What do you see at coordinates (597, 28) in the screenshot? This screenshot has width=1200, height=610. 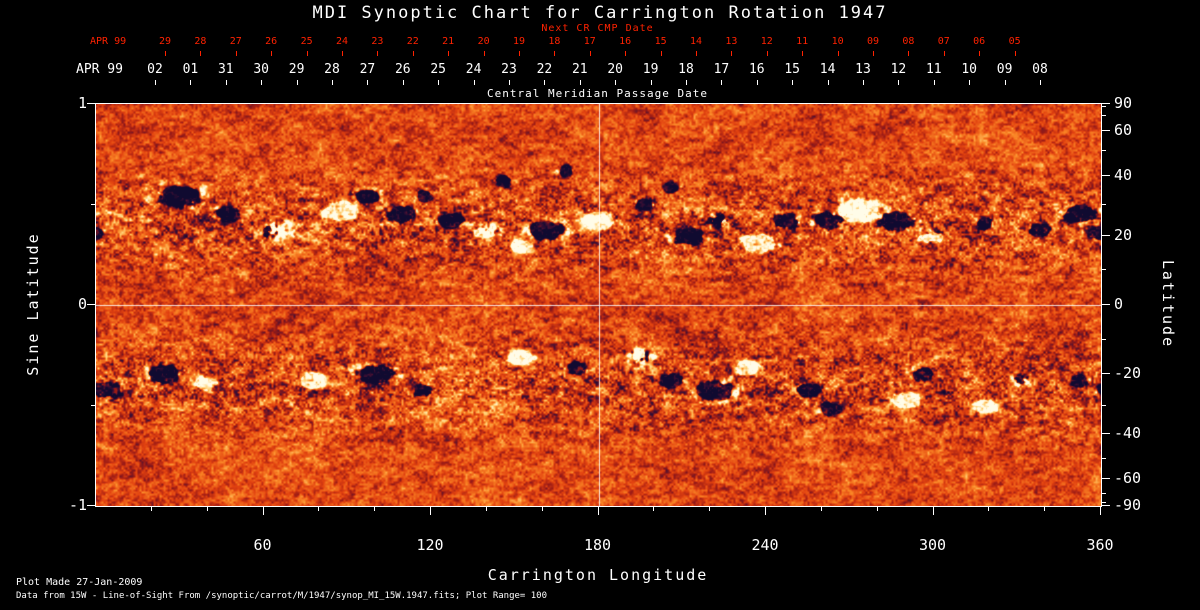 I see `next-cr-axis-title: Next CR CMP Date` at bounding box center [597, 28].